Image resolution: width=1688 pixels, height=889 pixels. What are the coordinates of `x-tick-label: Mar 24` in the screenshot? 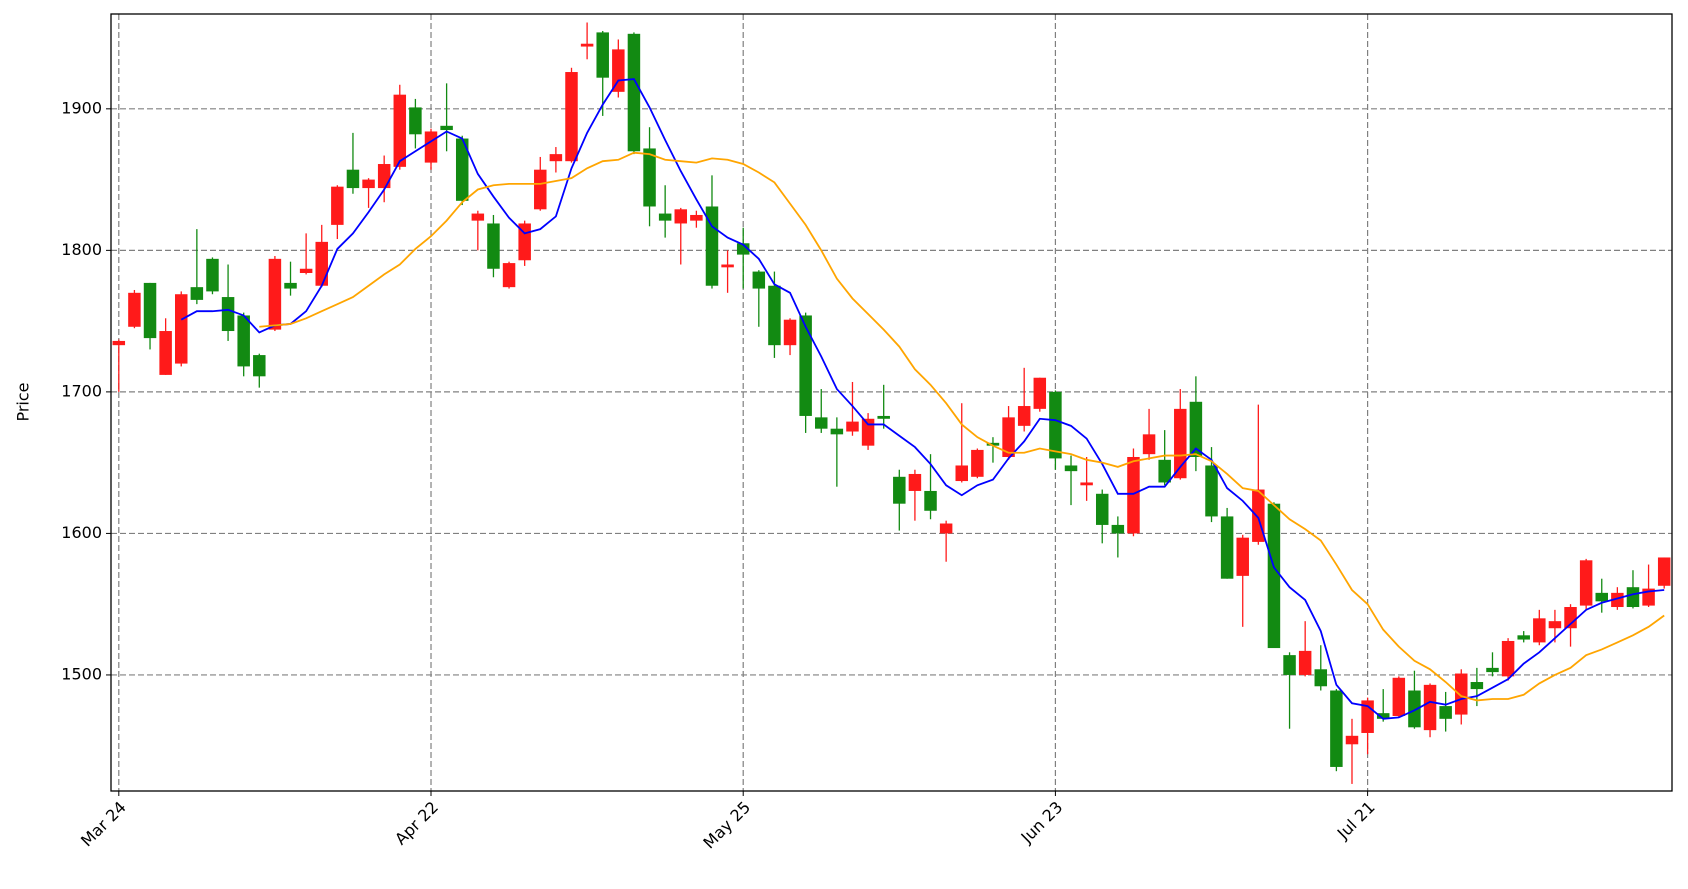 It's located at (103, 824).